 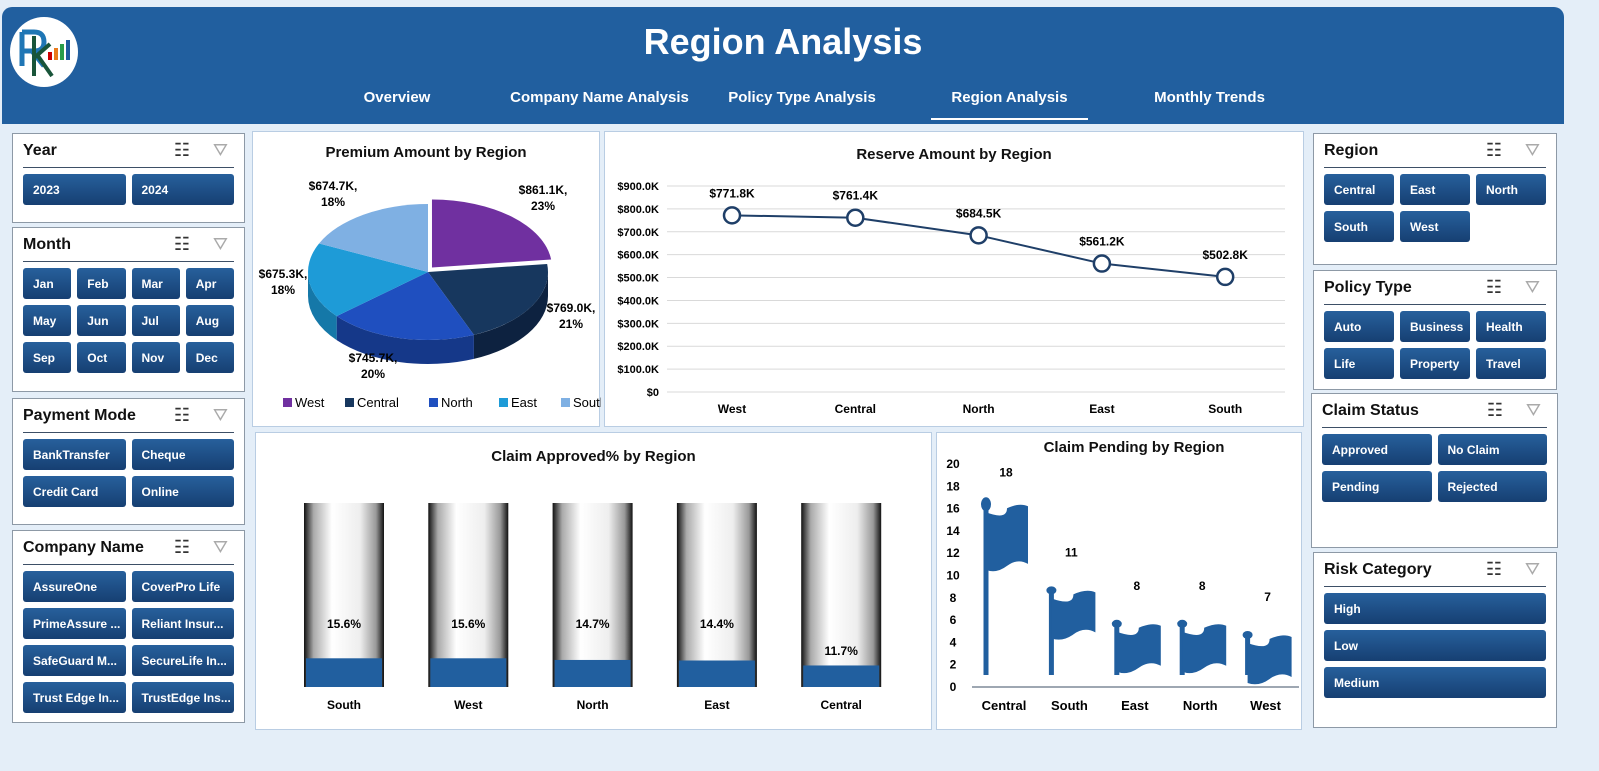 What do you see at coordinates (599, 97) in the screenshot?
I see `tab-company-name-analysis: Company Name Analysis` at bounding box center [599, 97].